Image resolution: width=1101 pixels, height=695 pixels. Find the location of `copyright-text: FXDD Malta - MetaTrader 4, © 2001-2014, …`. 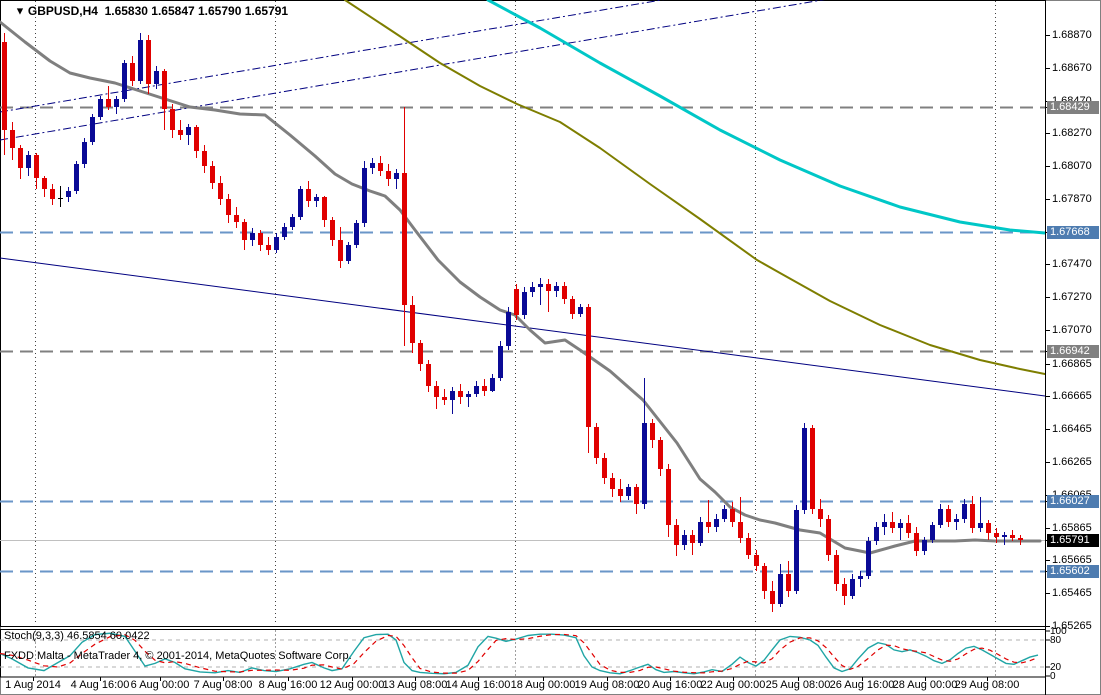

copyright-text: FXDD Malta - MetaTrader 4, © 2001-2014, … is located at coordinates (178, 656).